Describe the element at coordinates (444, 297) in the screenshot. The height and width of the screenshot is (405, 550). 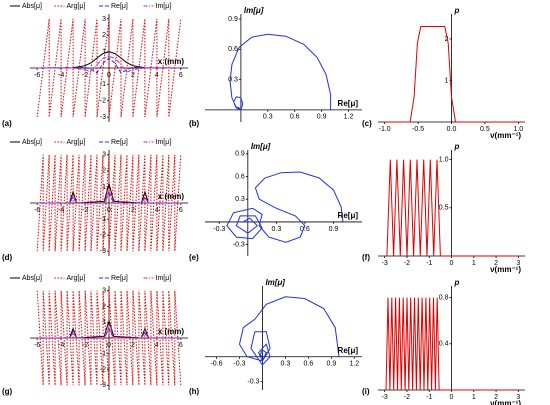
I see `y-tick-label: 0.8` at that location.